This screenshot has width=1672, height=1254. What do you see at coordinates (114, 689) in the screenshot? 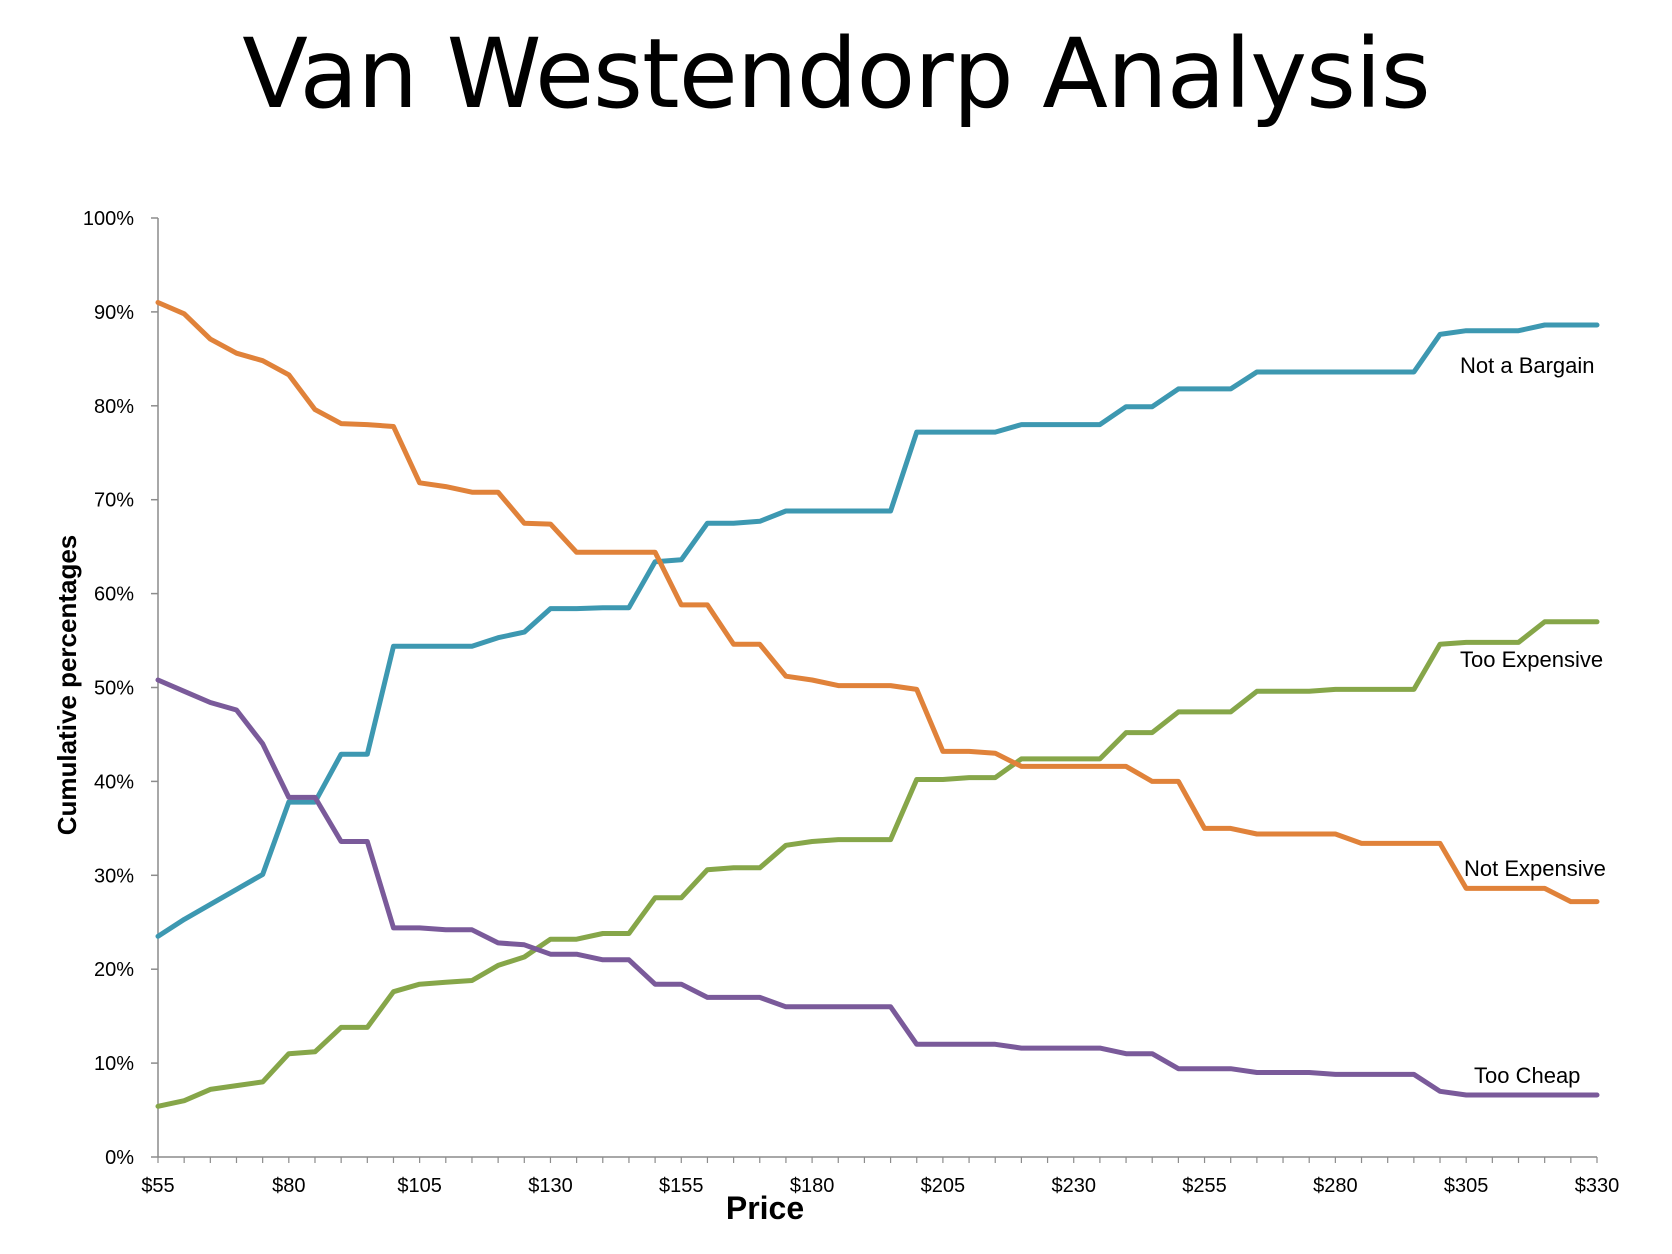
I see `y-tick-label: 50%` at bounding box center [114, 689].